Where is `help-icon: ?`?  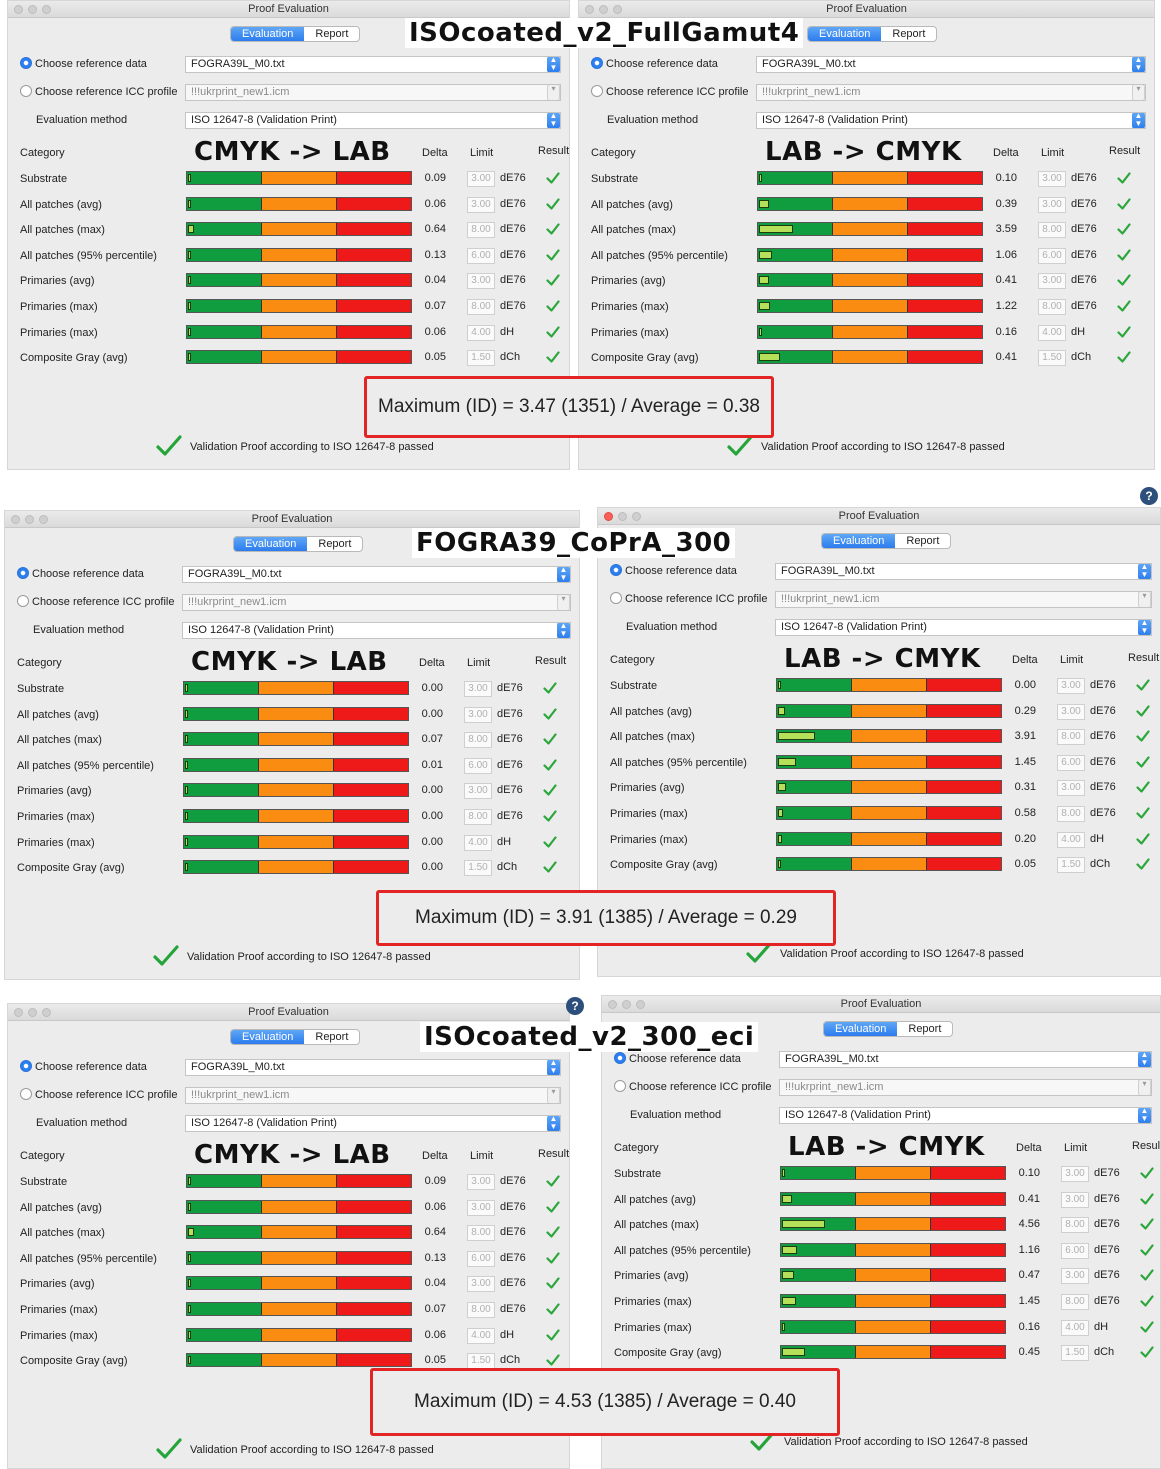
help-icon: ? is located at coordinates (575, 1006).